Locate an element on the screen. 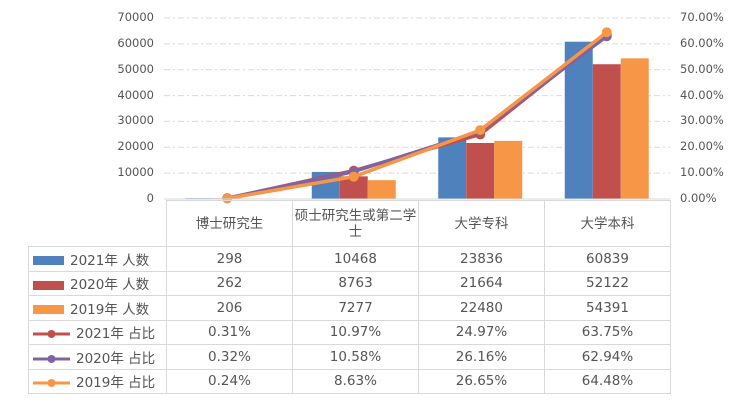 The height and width of the screenshot is (416, 738). table-cell: 23836 is located at coordinates (481, 259).